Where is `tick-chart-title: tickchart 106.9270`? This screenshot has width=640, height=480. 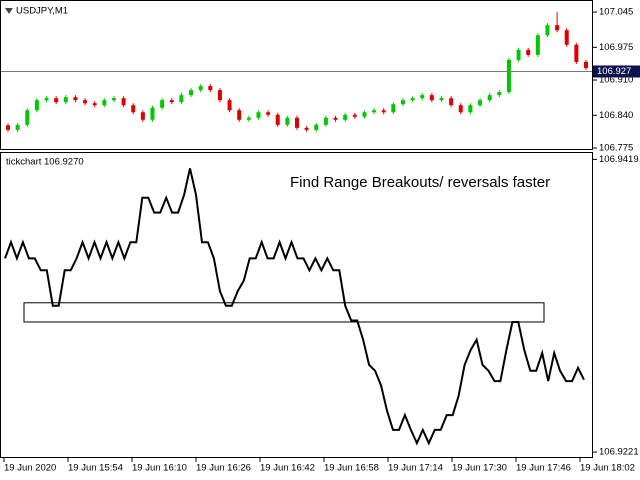
tick-chart-title: tickchart 106.9270 is located at coordinates (45, 162).